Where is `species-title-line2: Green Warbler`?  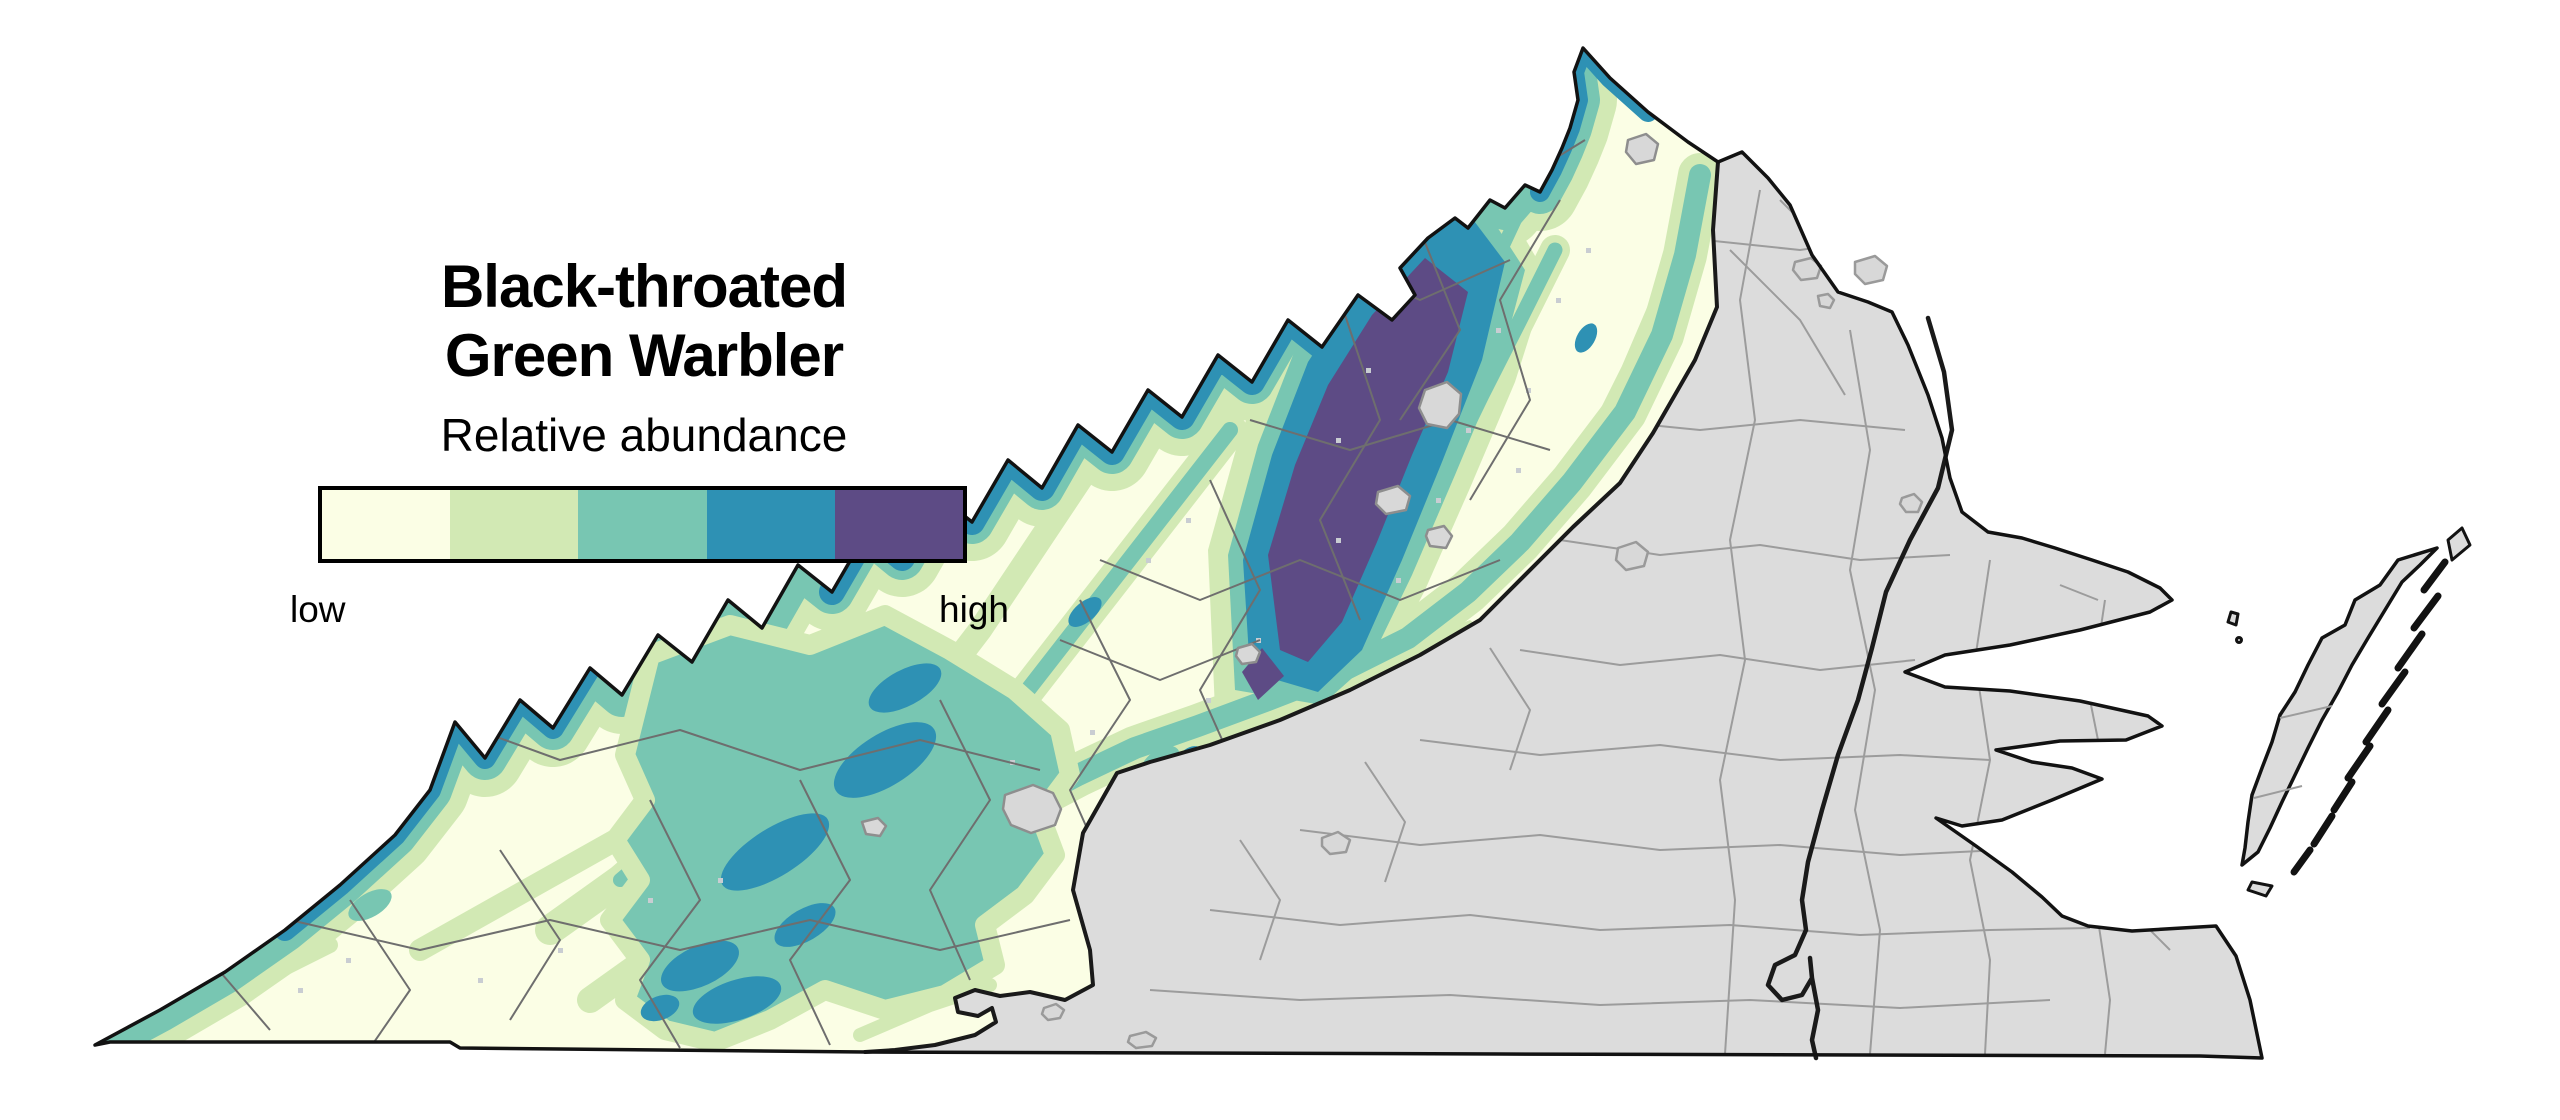 species-title-line2: Green Warbler is located at coordinates (644, 355).